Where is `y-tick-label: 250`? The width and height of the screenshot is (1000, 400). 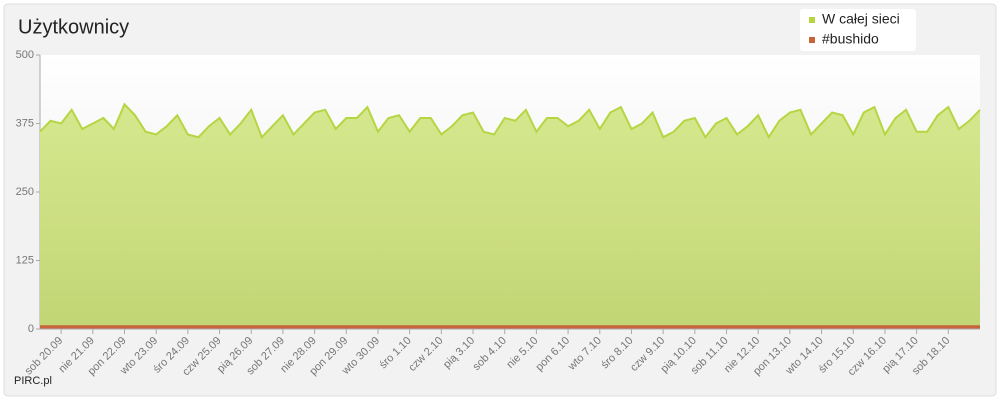 y-tick-label: 250 is located at coordinates (25, 192).